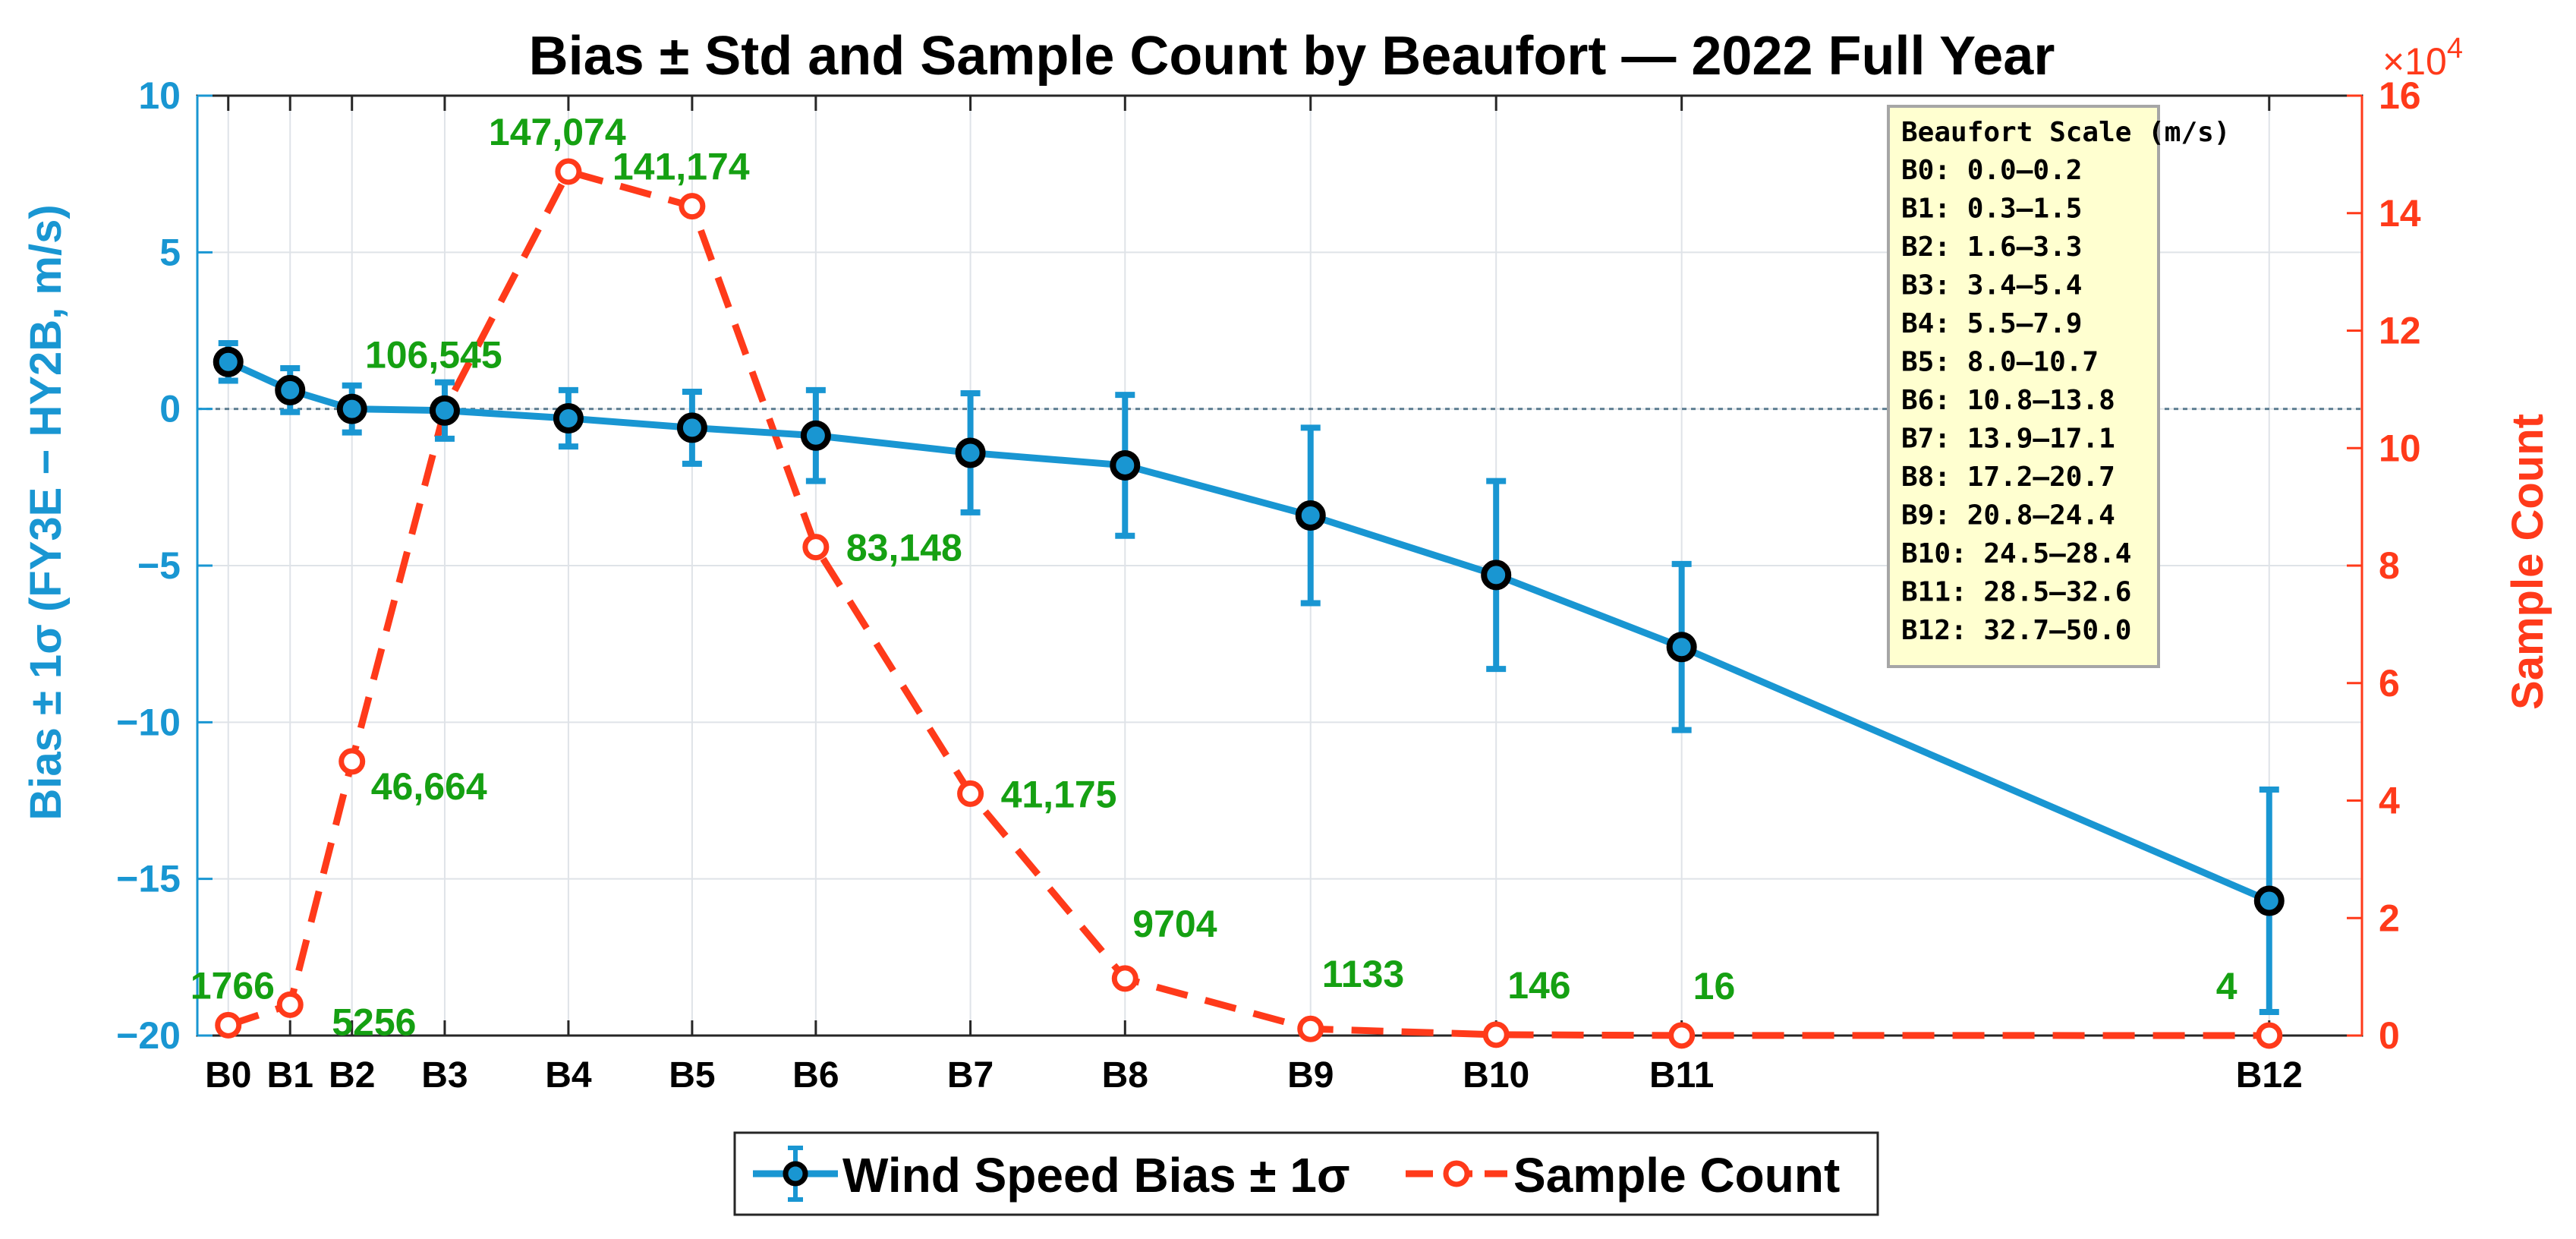 Image resolution: width=2576 pixels, height=1239 pixels. What do you see at coordinates (815, 1075) in the screenshot?
I see `x-tick-label: B6` at bounding box center [815, 1075].